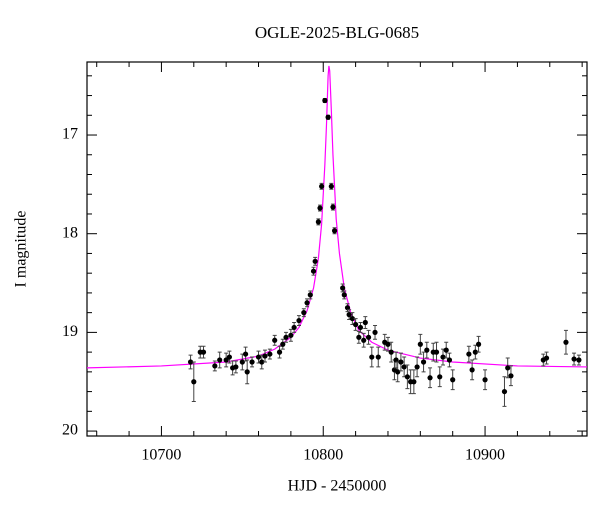 Image resolution: width=600 pixels, height=512 pixels. Describe the element at coordinates (70, 134) in the screenshot. I see `y-tick-label: 17` at that location.